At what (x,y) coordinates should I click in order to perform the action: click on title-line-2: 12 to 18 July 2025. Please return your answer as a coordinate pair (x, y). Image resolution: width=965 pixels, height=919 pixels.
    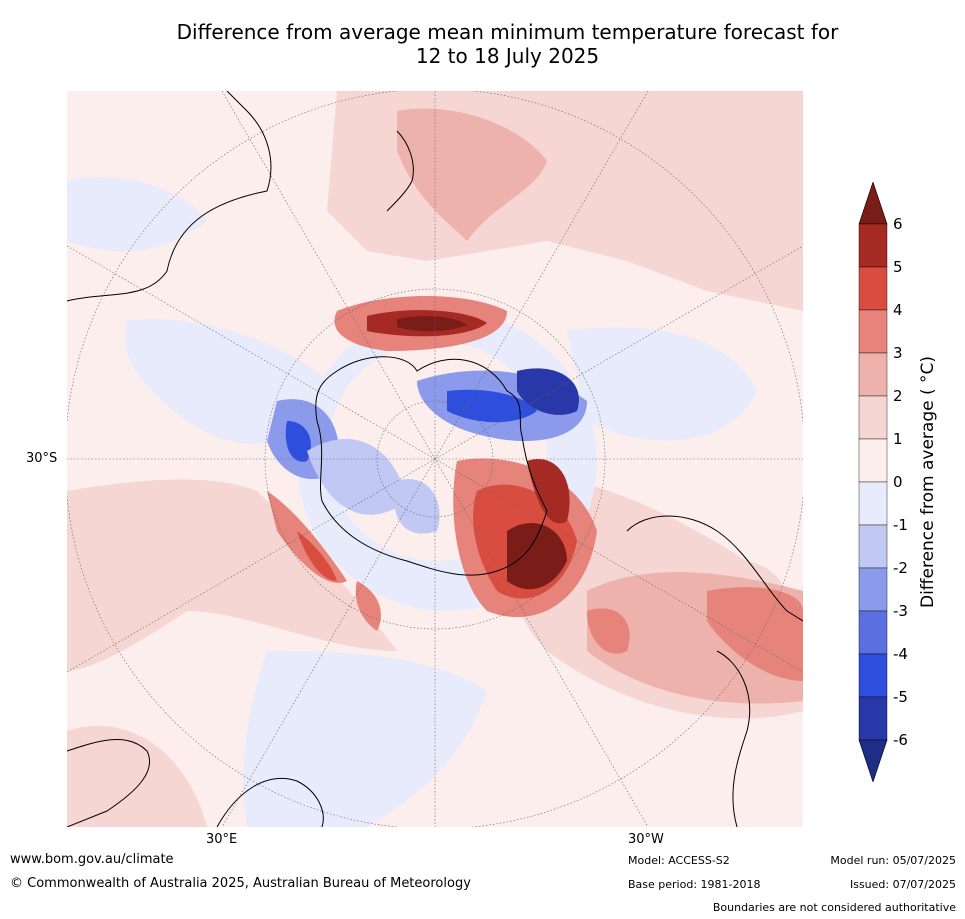
    Looking at the image, I should click on (507, 56).